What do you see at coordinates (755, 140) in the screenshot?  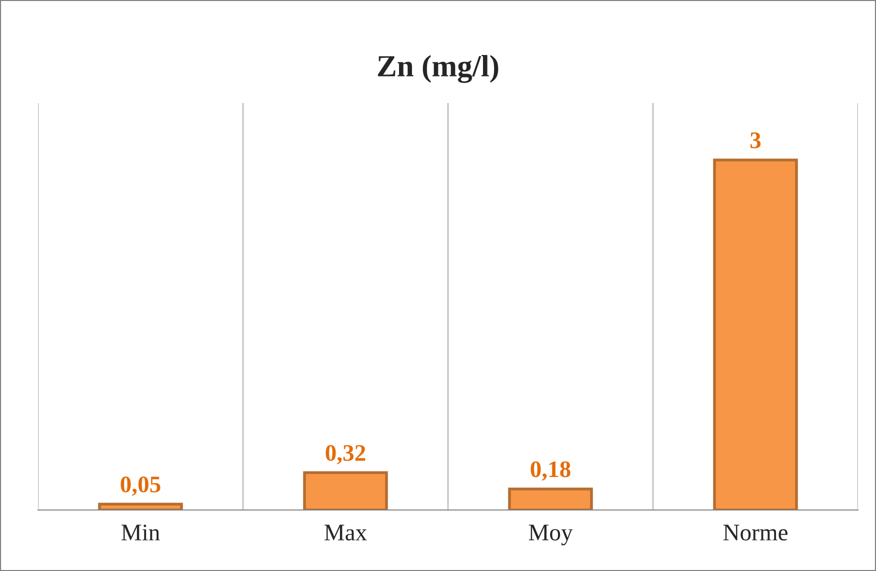 I see `data-label: 3` at bounding box center [755, 140].